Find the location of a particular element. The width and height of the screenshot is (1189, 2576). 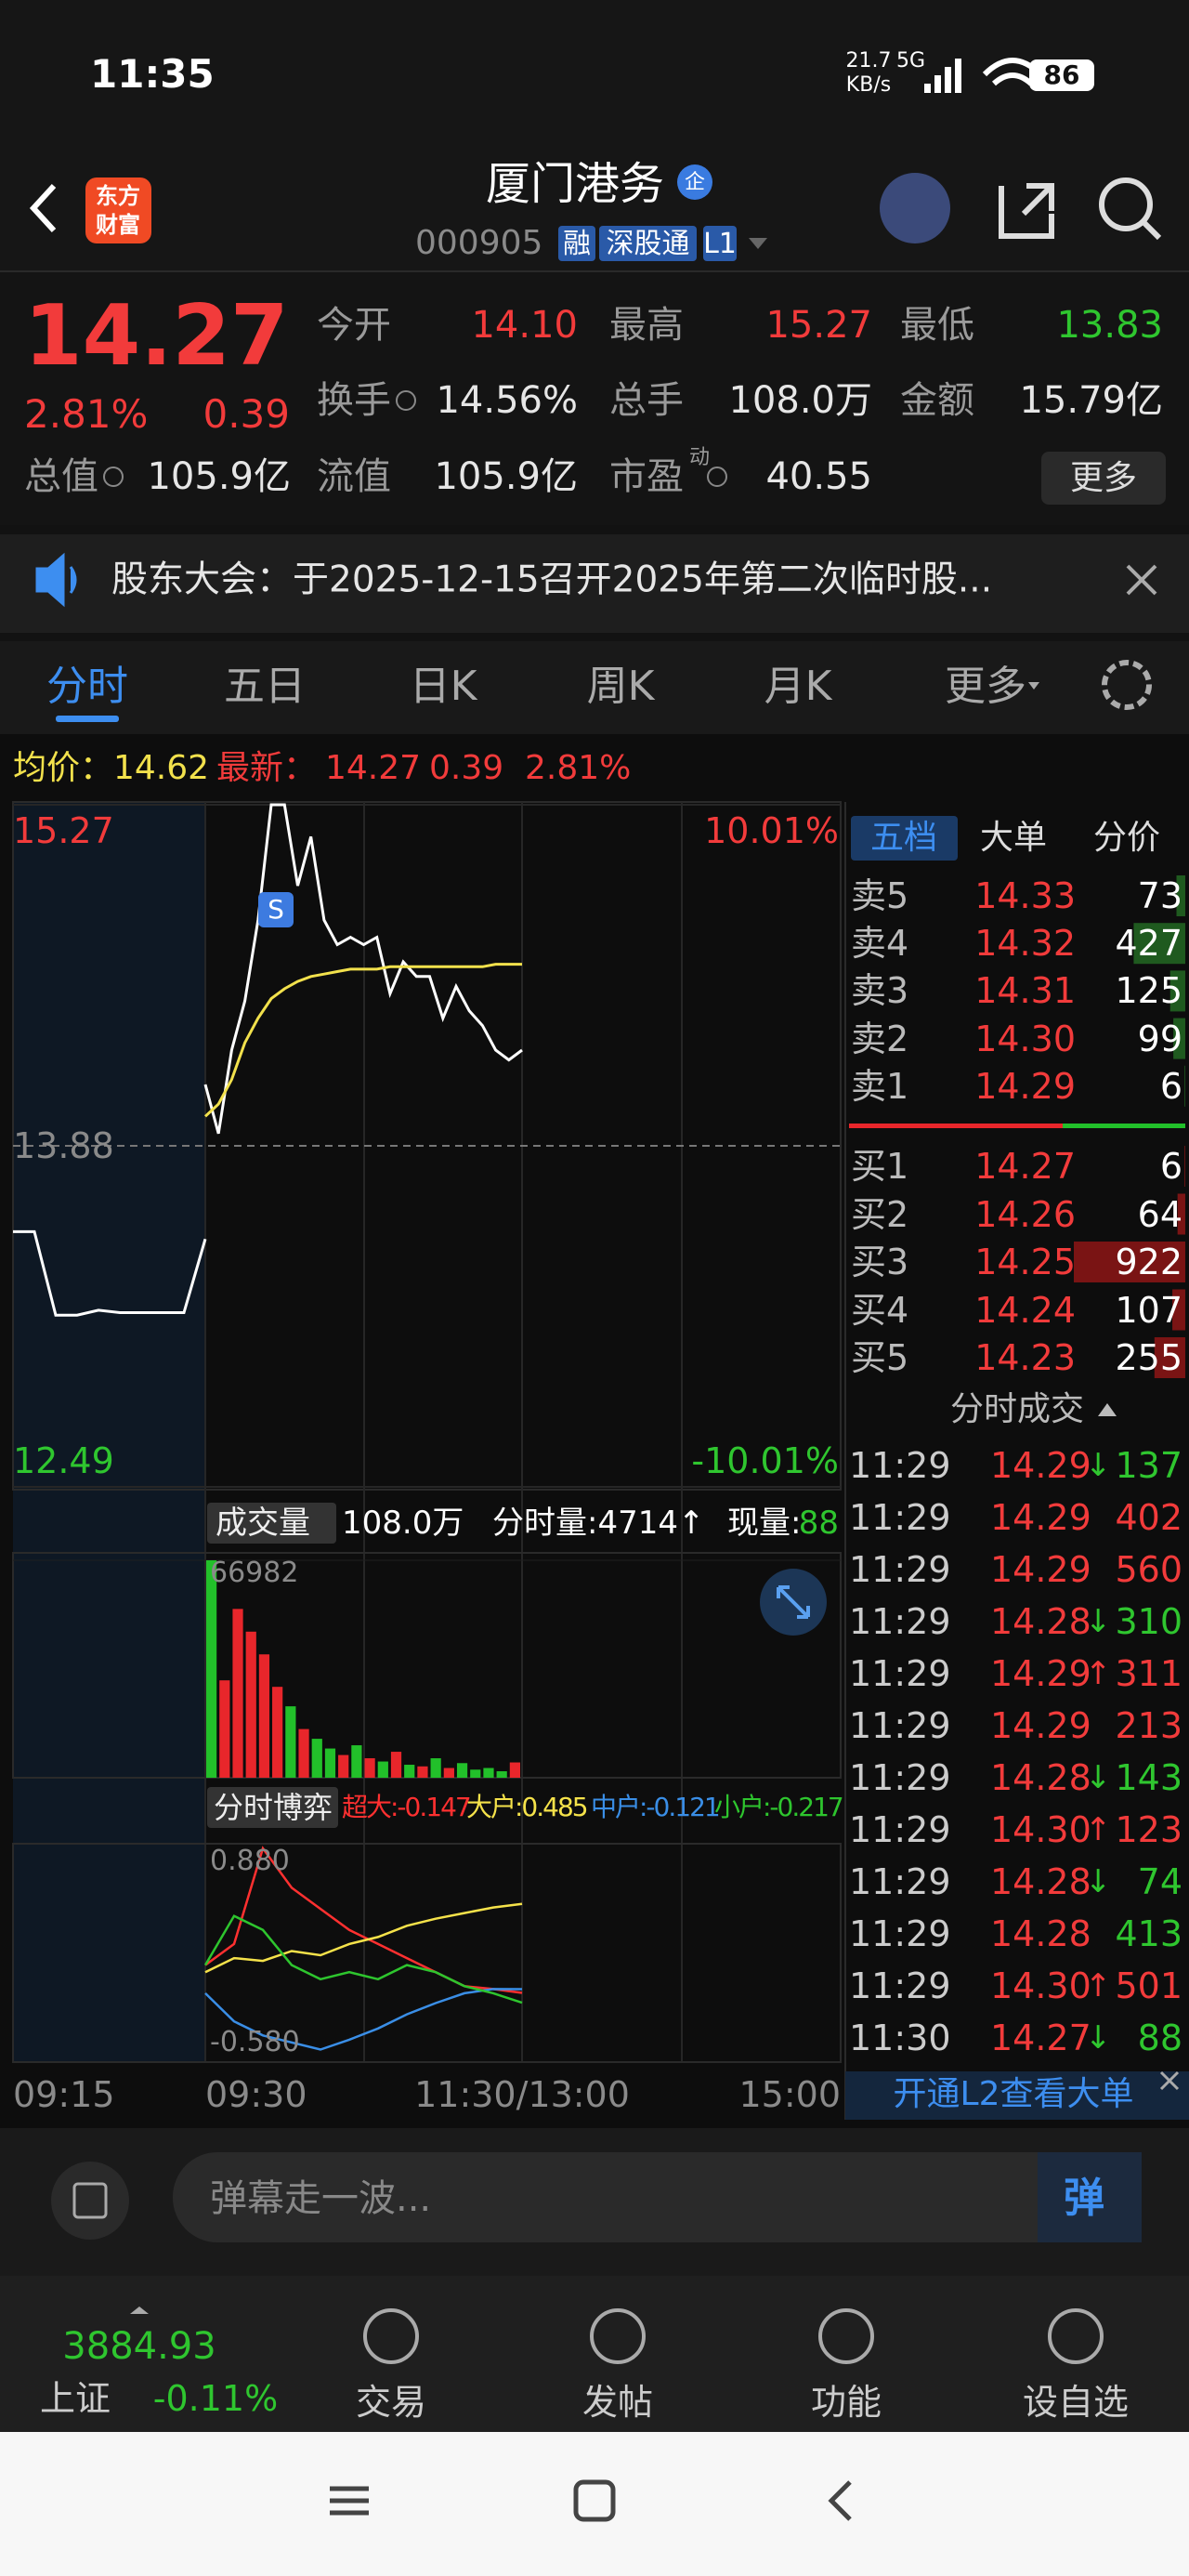

trade-volume: 213 is located at coordinates (1148, 1725).